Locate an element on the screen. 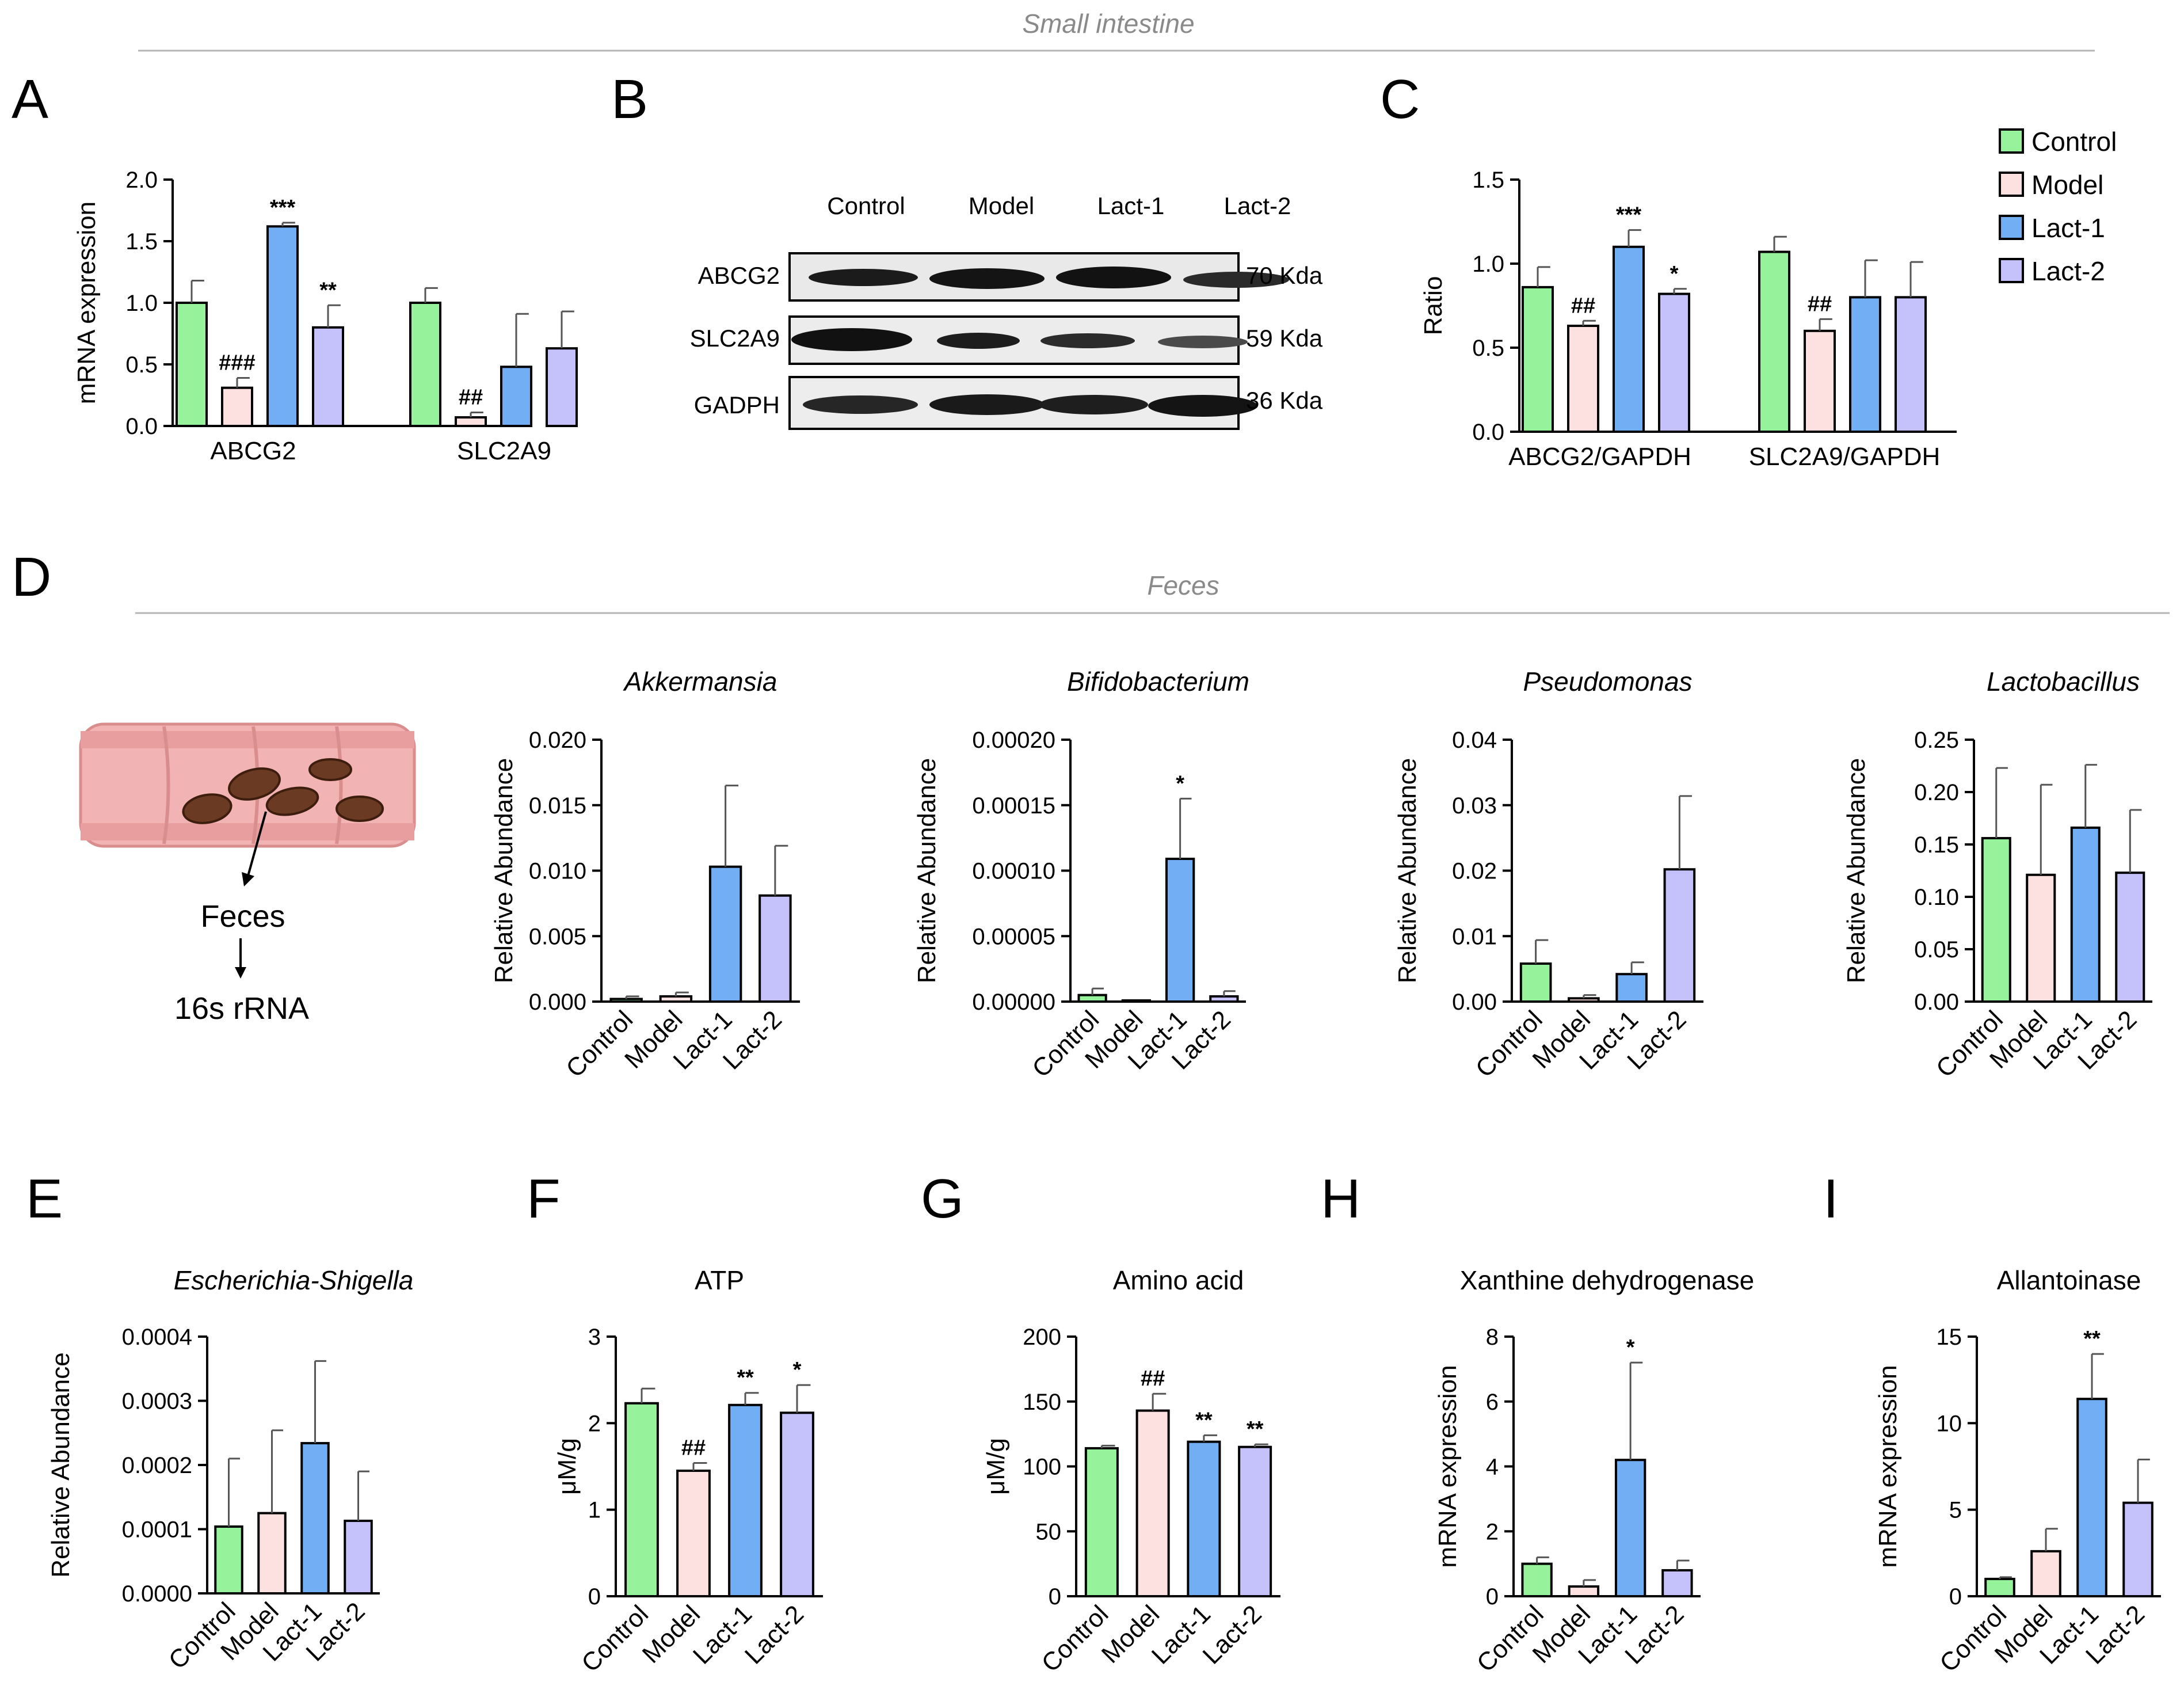 This screenshot has height=1701, width=2184. chart-f-y-tick-label: 0 is located at coordinates (595, 1596).